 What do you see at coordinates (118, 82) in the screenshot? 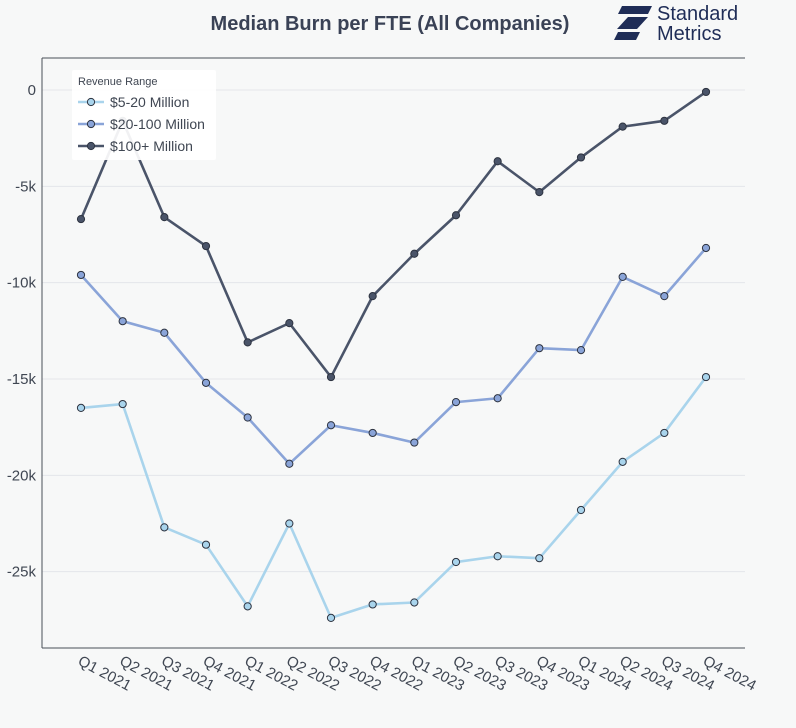
I see `legend-title: Revenue Range` at bounding box center [118, 82].